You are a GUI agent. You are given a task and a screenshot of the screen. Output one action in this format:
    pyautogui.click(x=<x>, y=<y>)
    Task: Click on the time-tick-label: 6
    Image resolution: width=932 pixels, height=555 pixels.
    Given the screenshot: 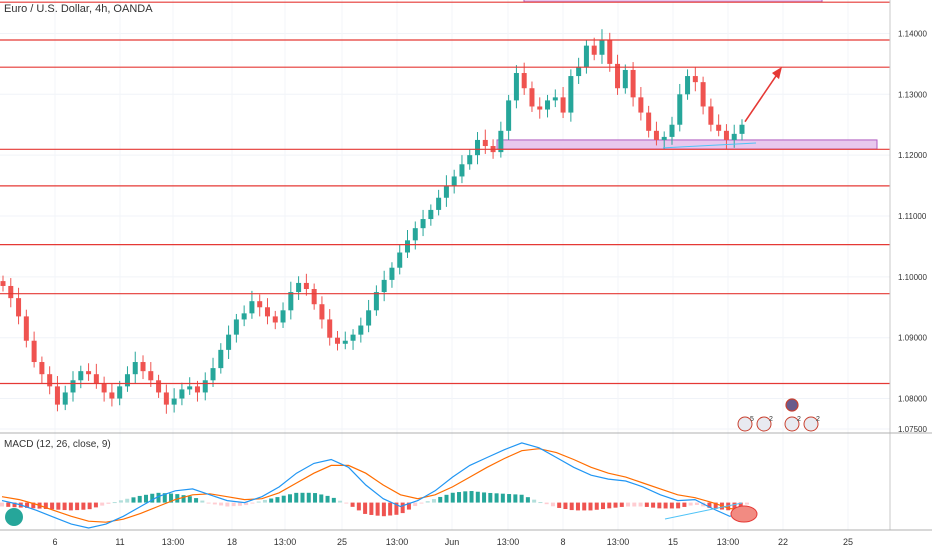 What is the action you would take?
    pyautogui.click(x=54, y=542)
    